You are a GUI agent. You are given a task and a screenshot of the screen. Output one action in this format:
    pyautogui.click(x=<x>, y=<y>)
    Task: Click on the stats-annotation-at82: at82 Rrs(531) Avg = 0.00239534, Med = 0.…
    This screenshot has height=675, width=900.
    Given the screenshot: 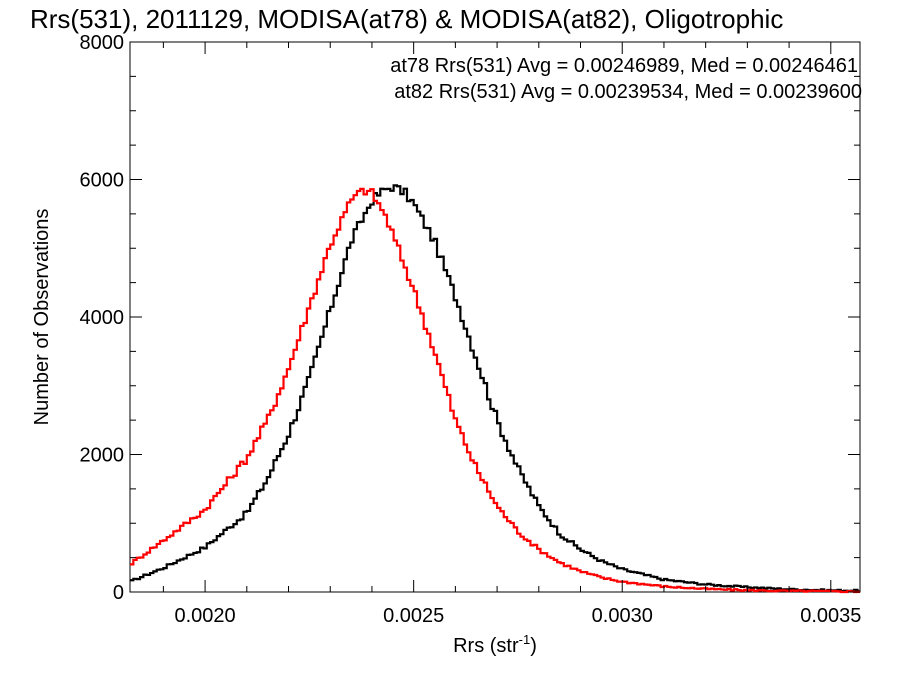 What is the action you would take?
    pyautogui.click(x=628, y=92)
    